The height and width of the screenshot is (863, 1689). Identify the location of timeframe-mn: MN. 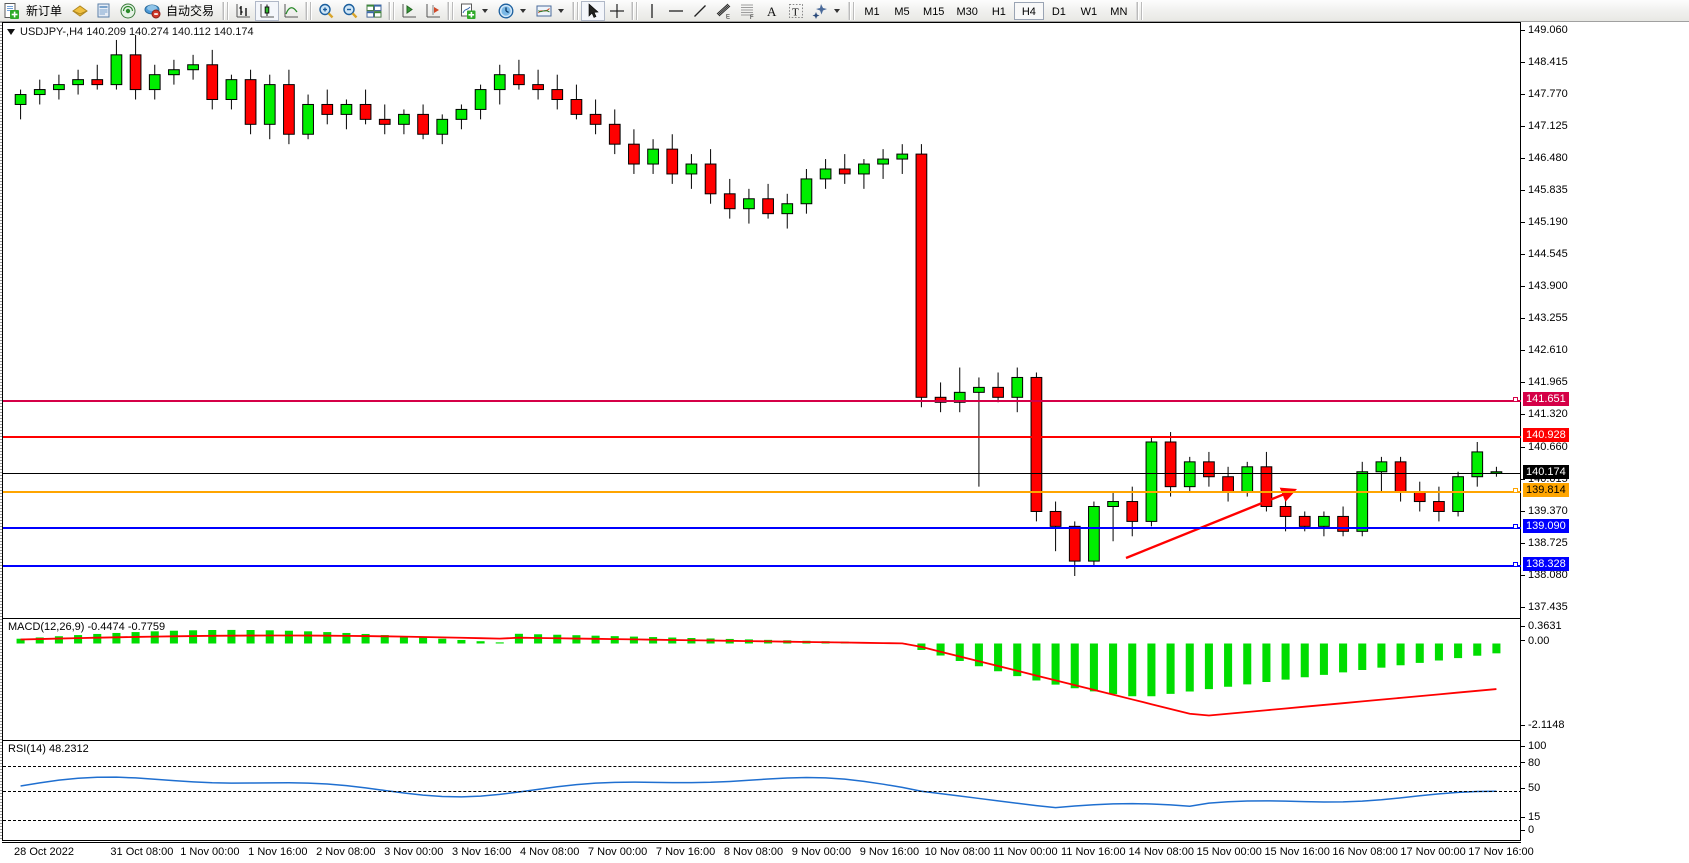
(1119, 11).